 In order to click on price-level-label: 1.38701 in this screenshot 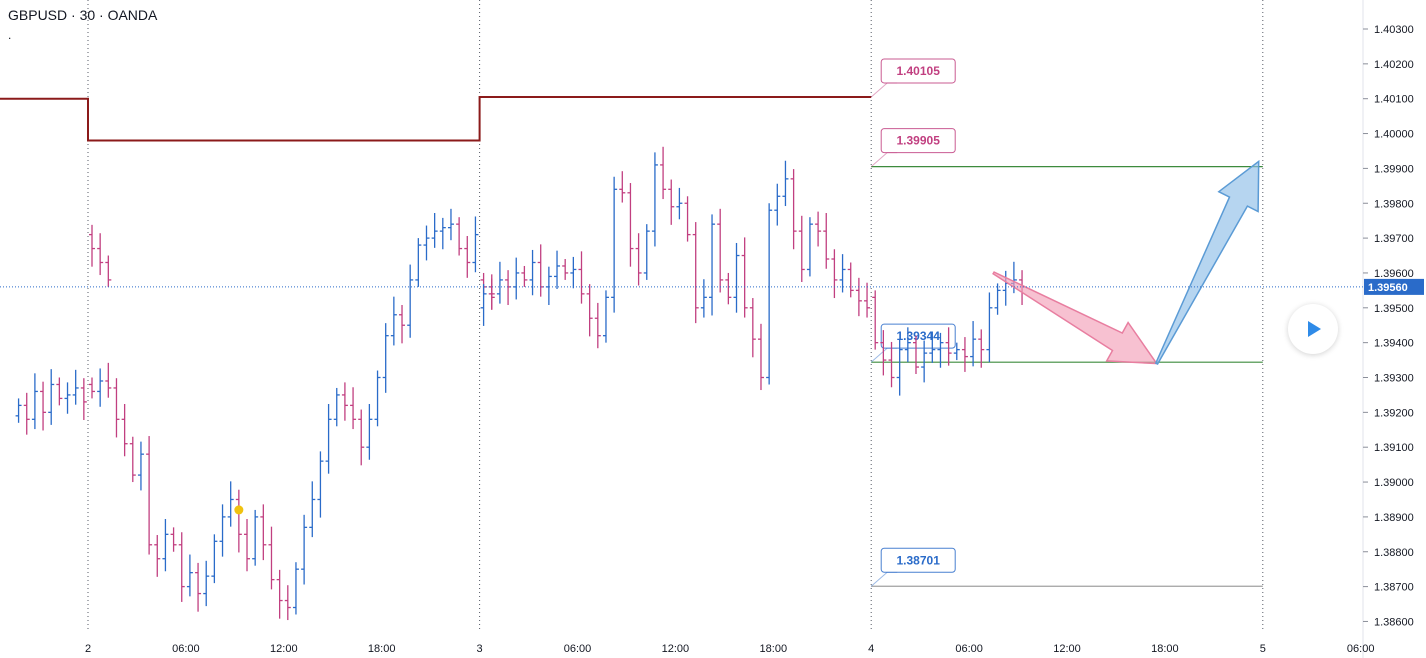, I will do `click(919, 560)`.